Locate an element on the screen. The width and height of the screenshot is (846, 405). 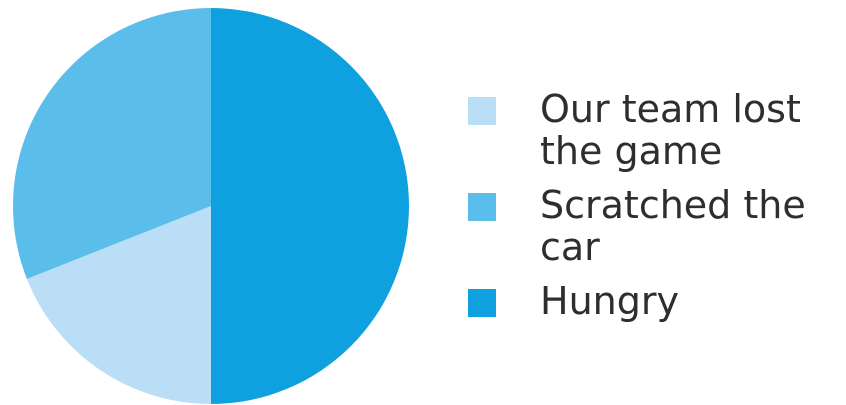
legend-item-scratched-car: Scratched the car is located at coordinates (657, 226).